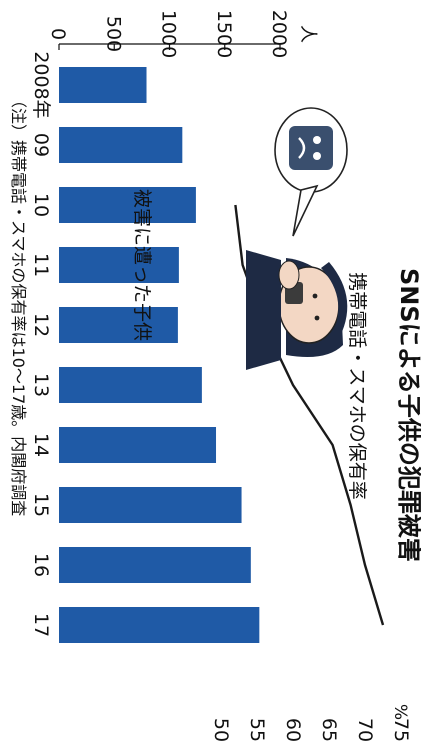 This screenshot has height=753, width=421. I want to click on x-tick-label: 12, so click(41, 325).